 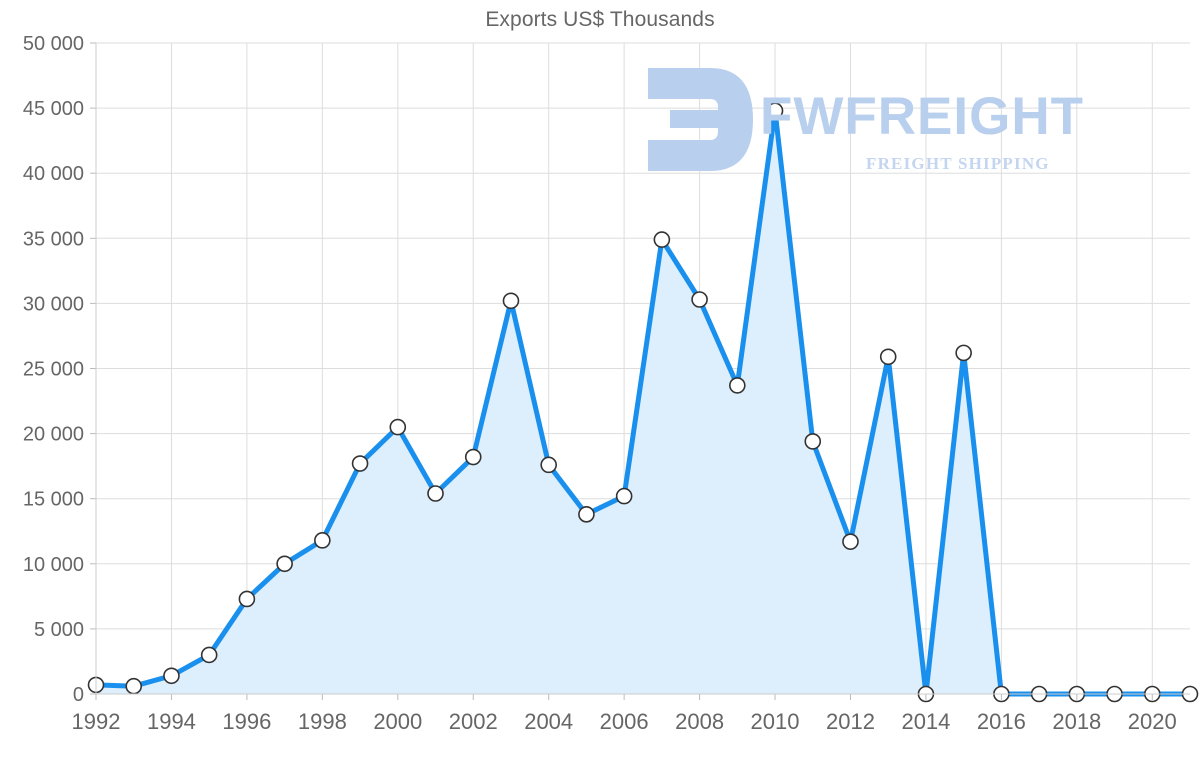 I want to click on x-axis-tick-label: 2010, so click(x=775, y=721).